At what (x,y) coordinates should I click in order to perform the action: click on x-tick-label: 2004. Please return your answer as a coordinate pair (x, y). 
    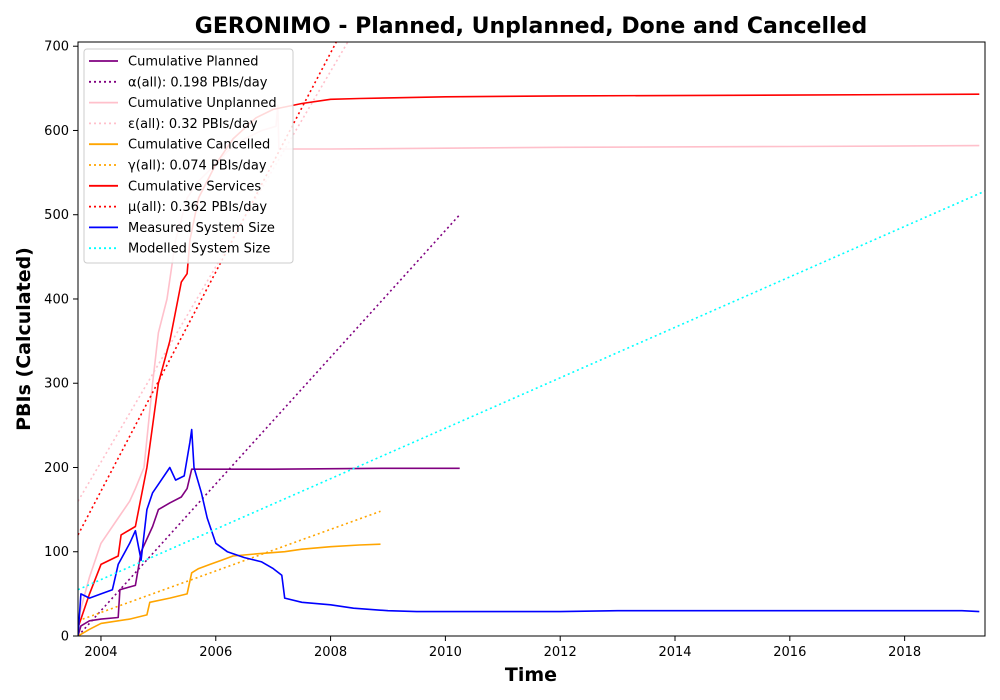
    Looking at the image, I should click on (100, 652).